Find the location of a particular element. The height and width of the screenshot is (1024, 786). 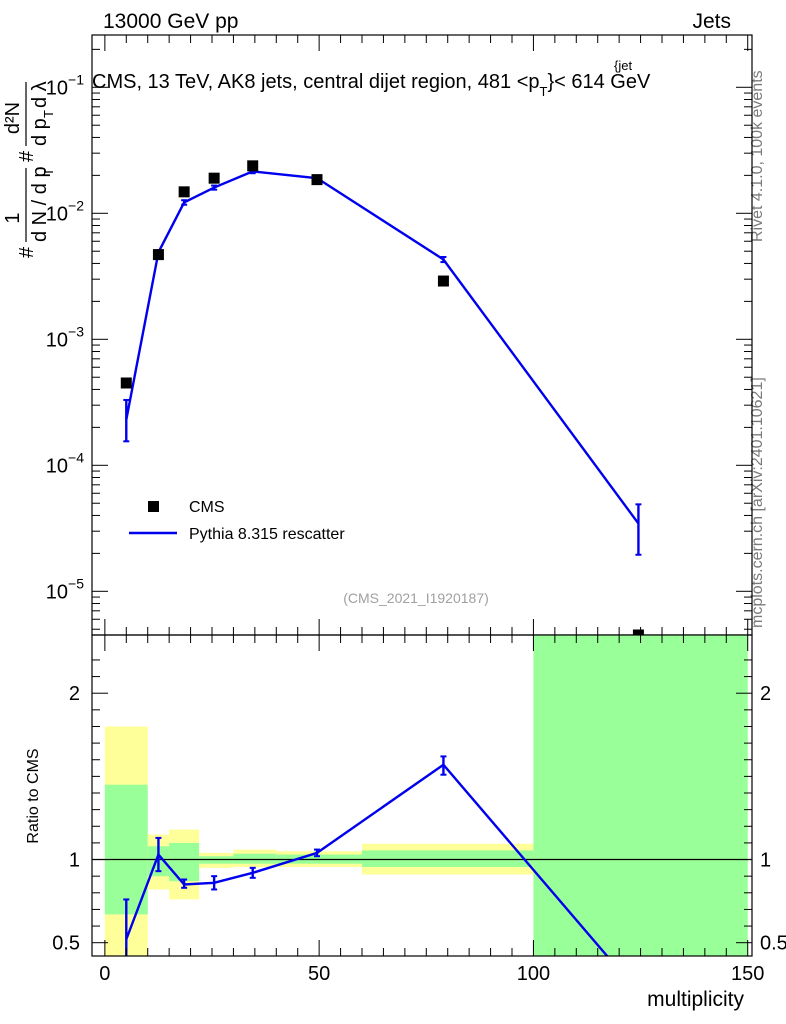

ratio-xtick-label: 100 is located at coordinates (533, 974).